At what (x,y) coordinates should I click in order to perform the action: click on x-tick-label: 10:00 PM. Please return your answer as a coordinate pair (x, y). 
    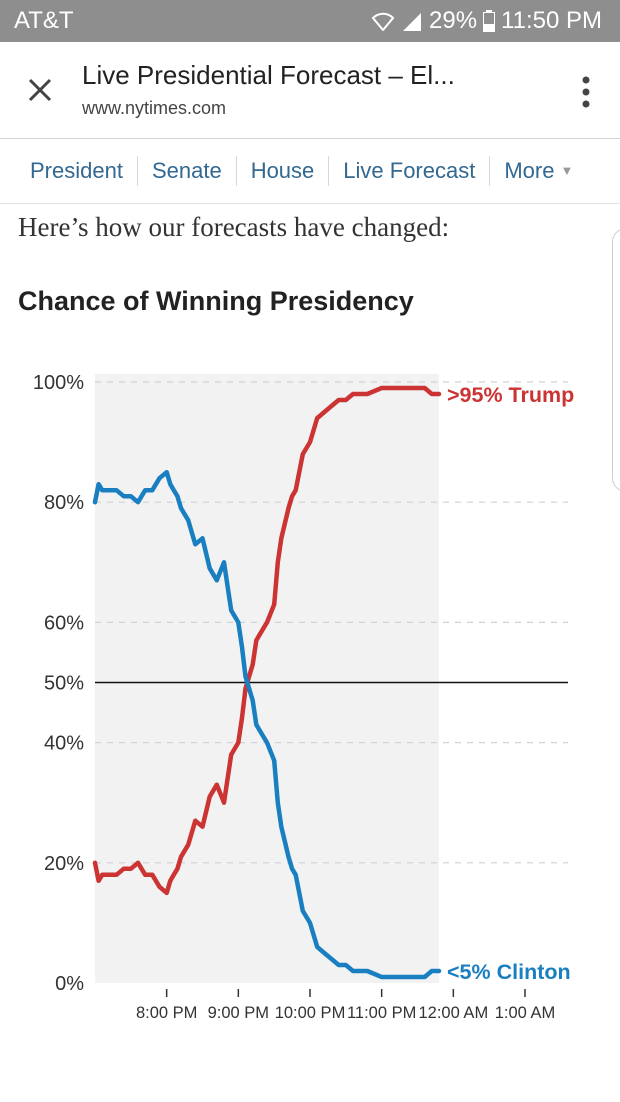
    Looking at the image, I should click on (310, 1013).